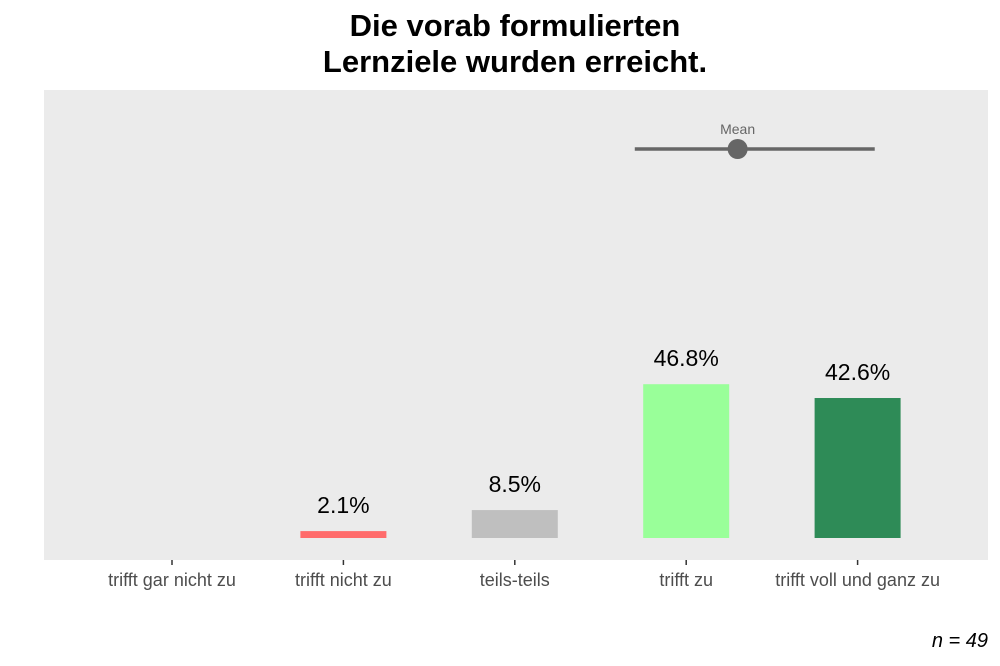 The image size is (1000, 666). I want to click on x-tick-label-2: trifft nicht zu, so click(343, 580).